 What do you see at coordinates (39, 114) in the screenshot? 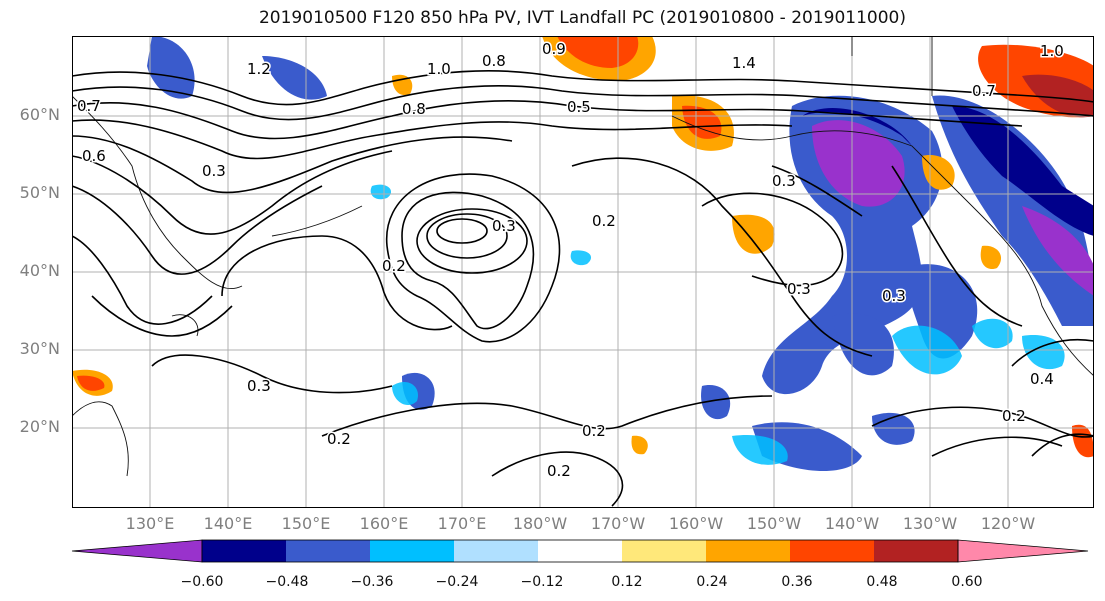
I see `lat-label: 60°N` at bounding box center [39, 114].